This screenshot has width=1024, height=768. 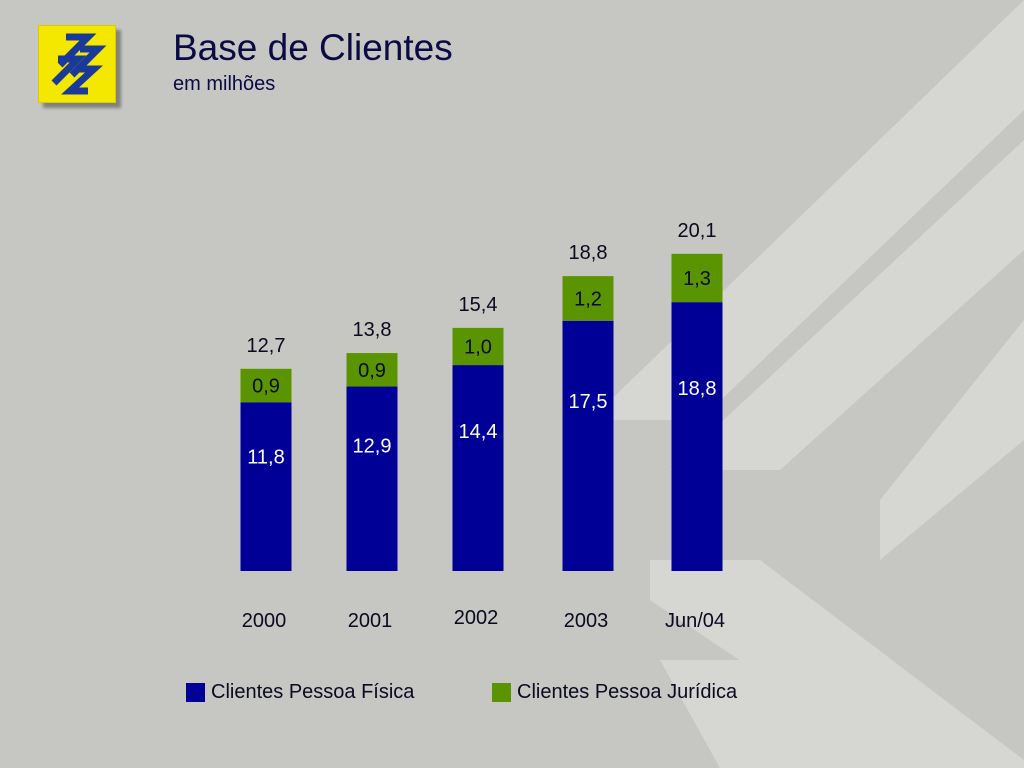 I want to click on data-label-pessoa-fisica-4: 18,8, so click(x=697, y=389).